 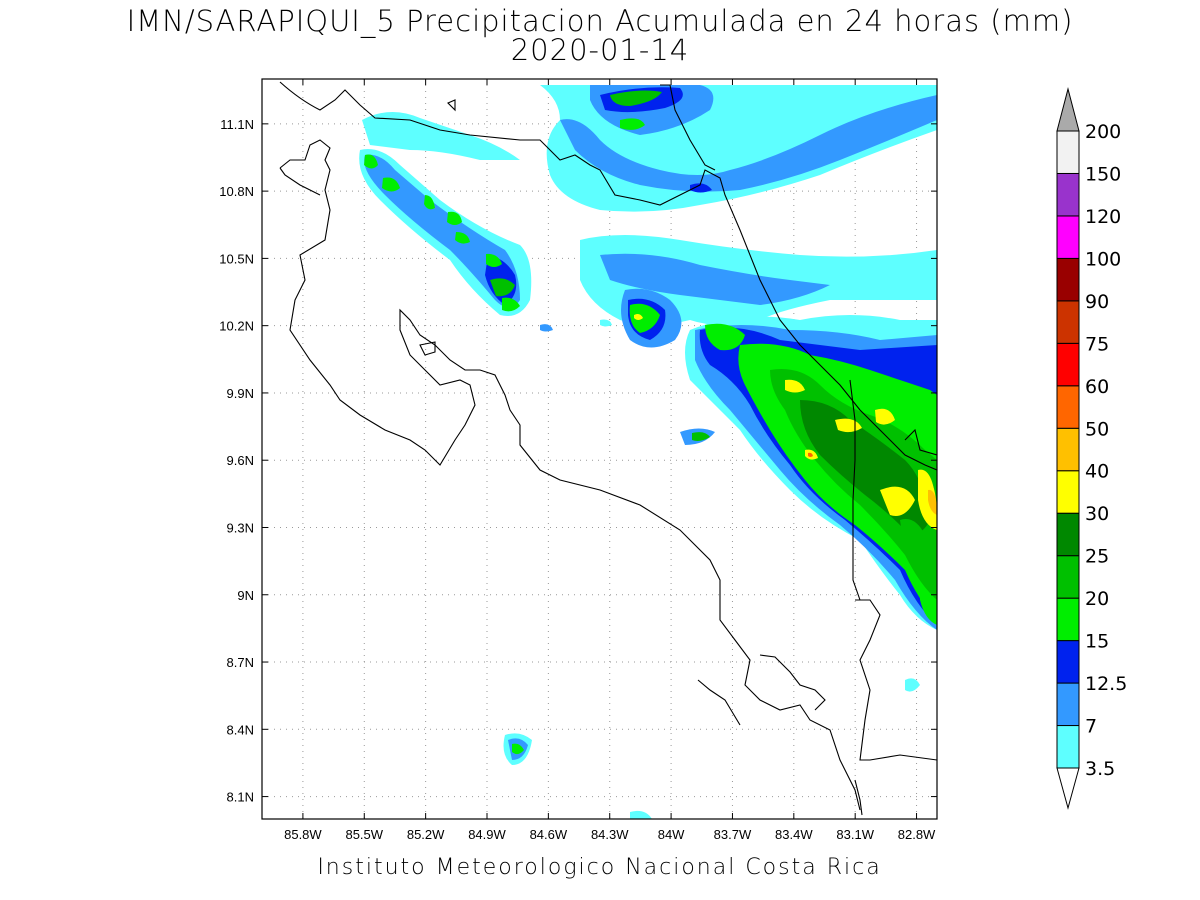 I want to click on colorbar-level-label: 200, so click(x=1103, y=132).